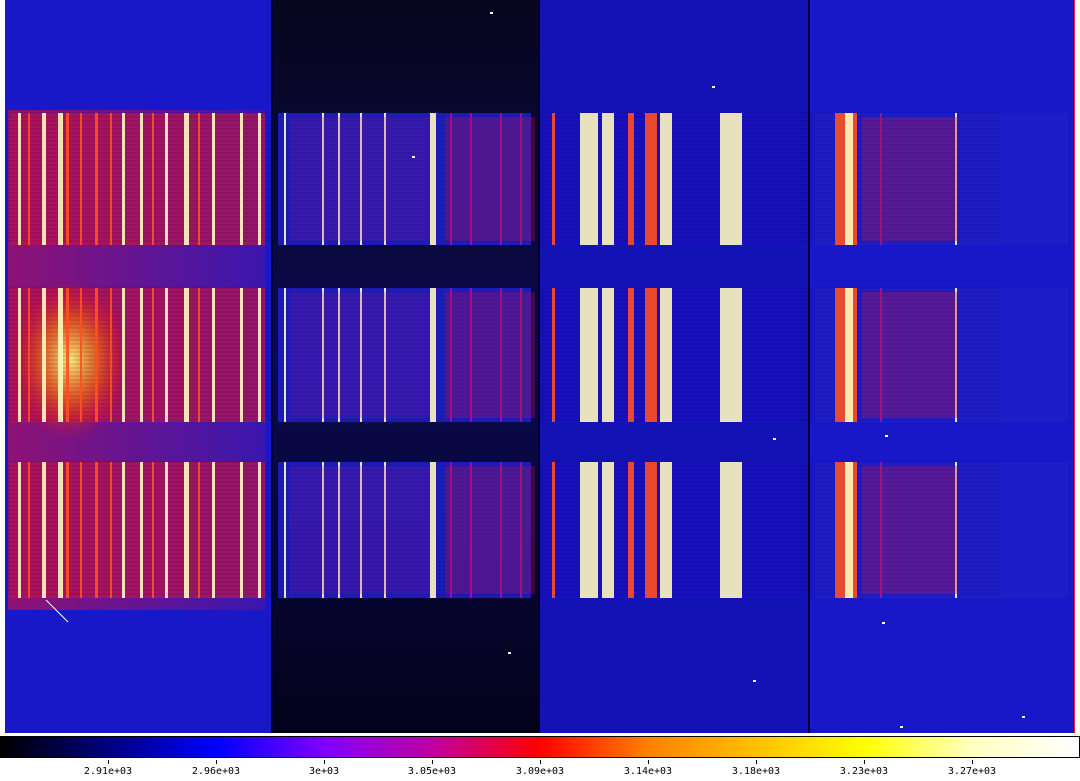 The width and height of the screenshot is (1080, 781). Describe the element at coordinates (324, 771) in the screenshot. I see `colorbar-tick-label: 3e+03` at that location.